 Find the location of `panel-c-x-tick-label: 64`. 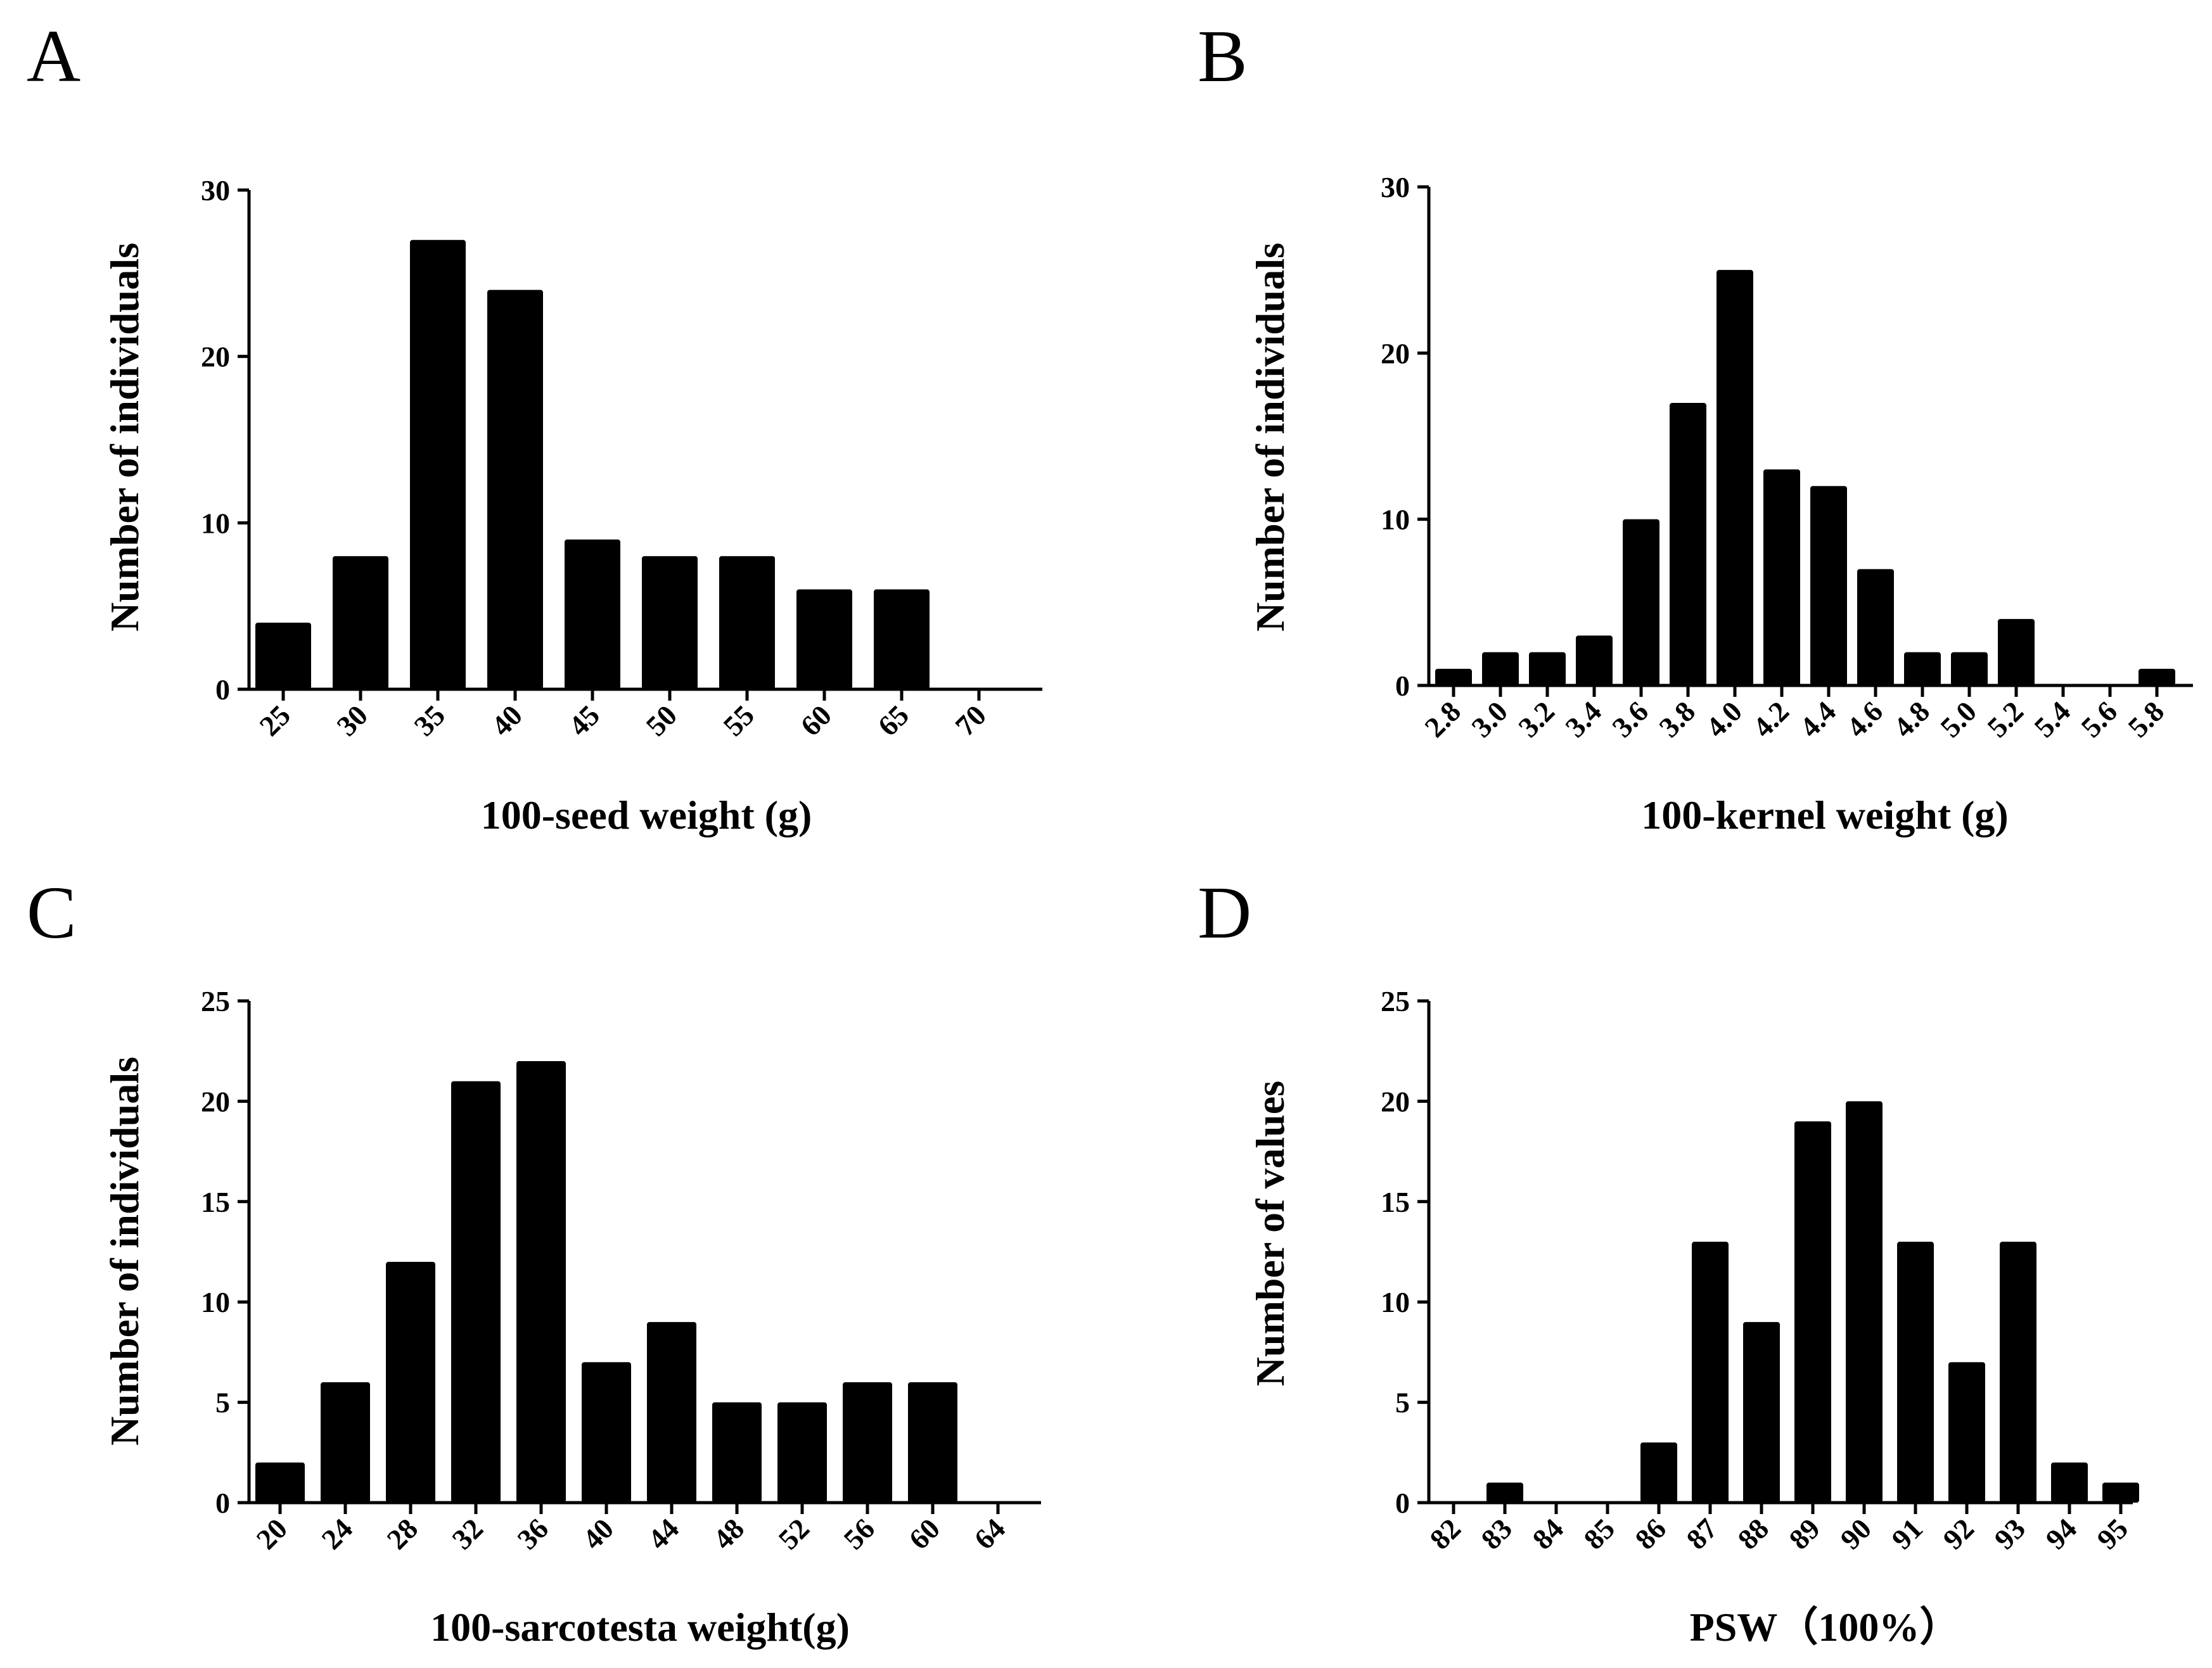

panel-c-x-tick-label: 64 is located at coordinates (989, 1534).